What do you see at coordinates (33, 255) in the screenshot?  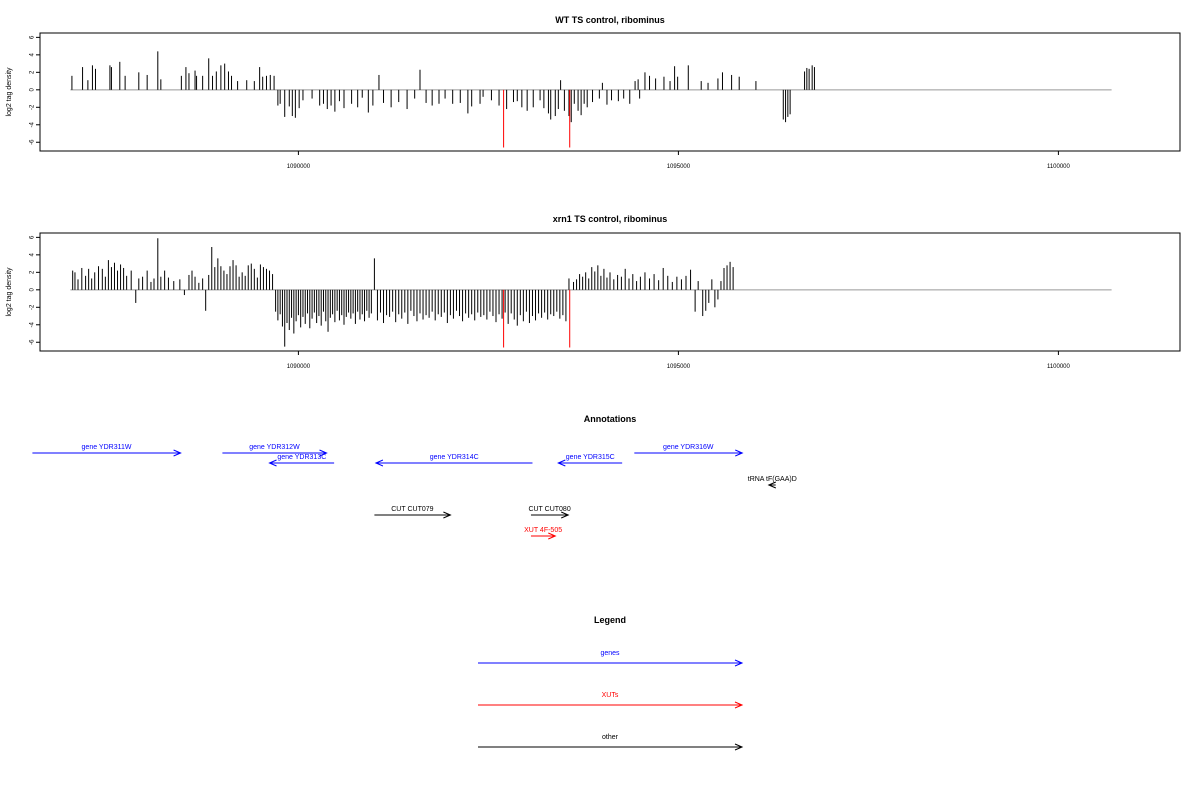 I see `xrn1-y-tick-label: 4` at bounding box center [33, 255].